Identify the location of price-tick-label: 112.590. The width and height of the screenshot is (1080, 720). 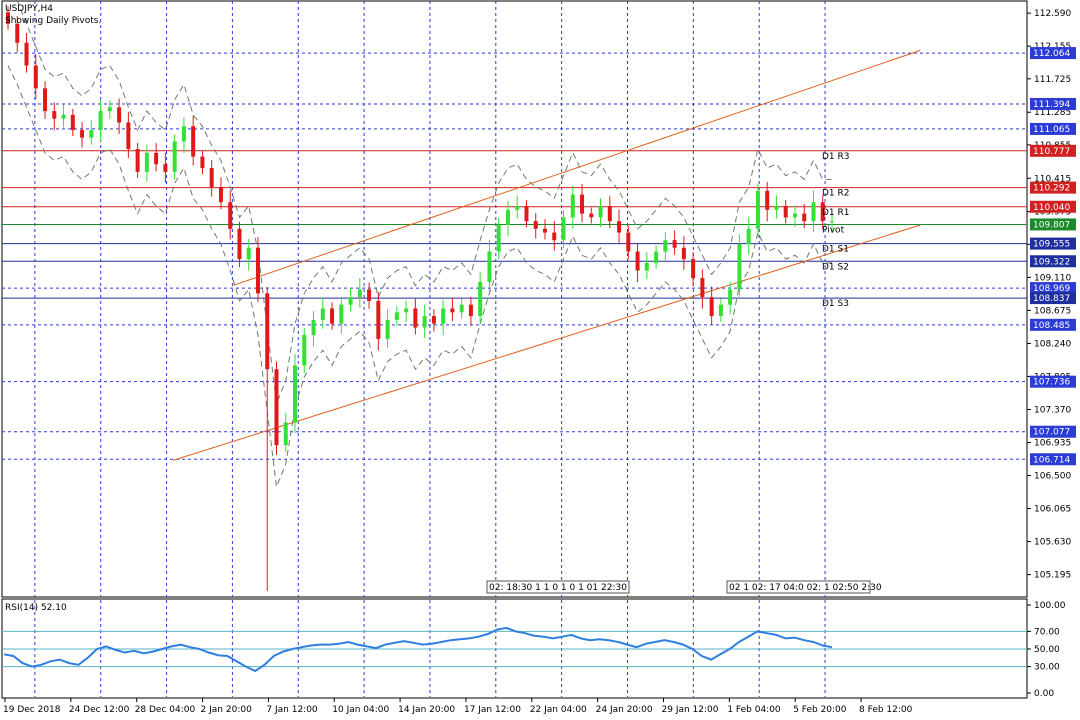
(1052, 14).